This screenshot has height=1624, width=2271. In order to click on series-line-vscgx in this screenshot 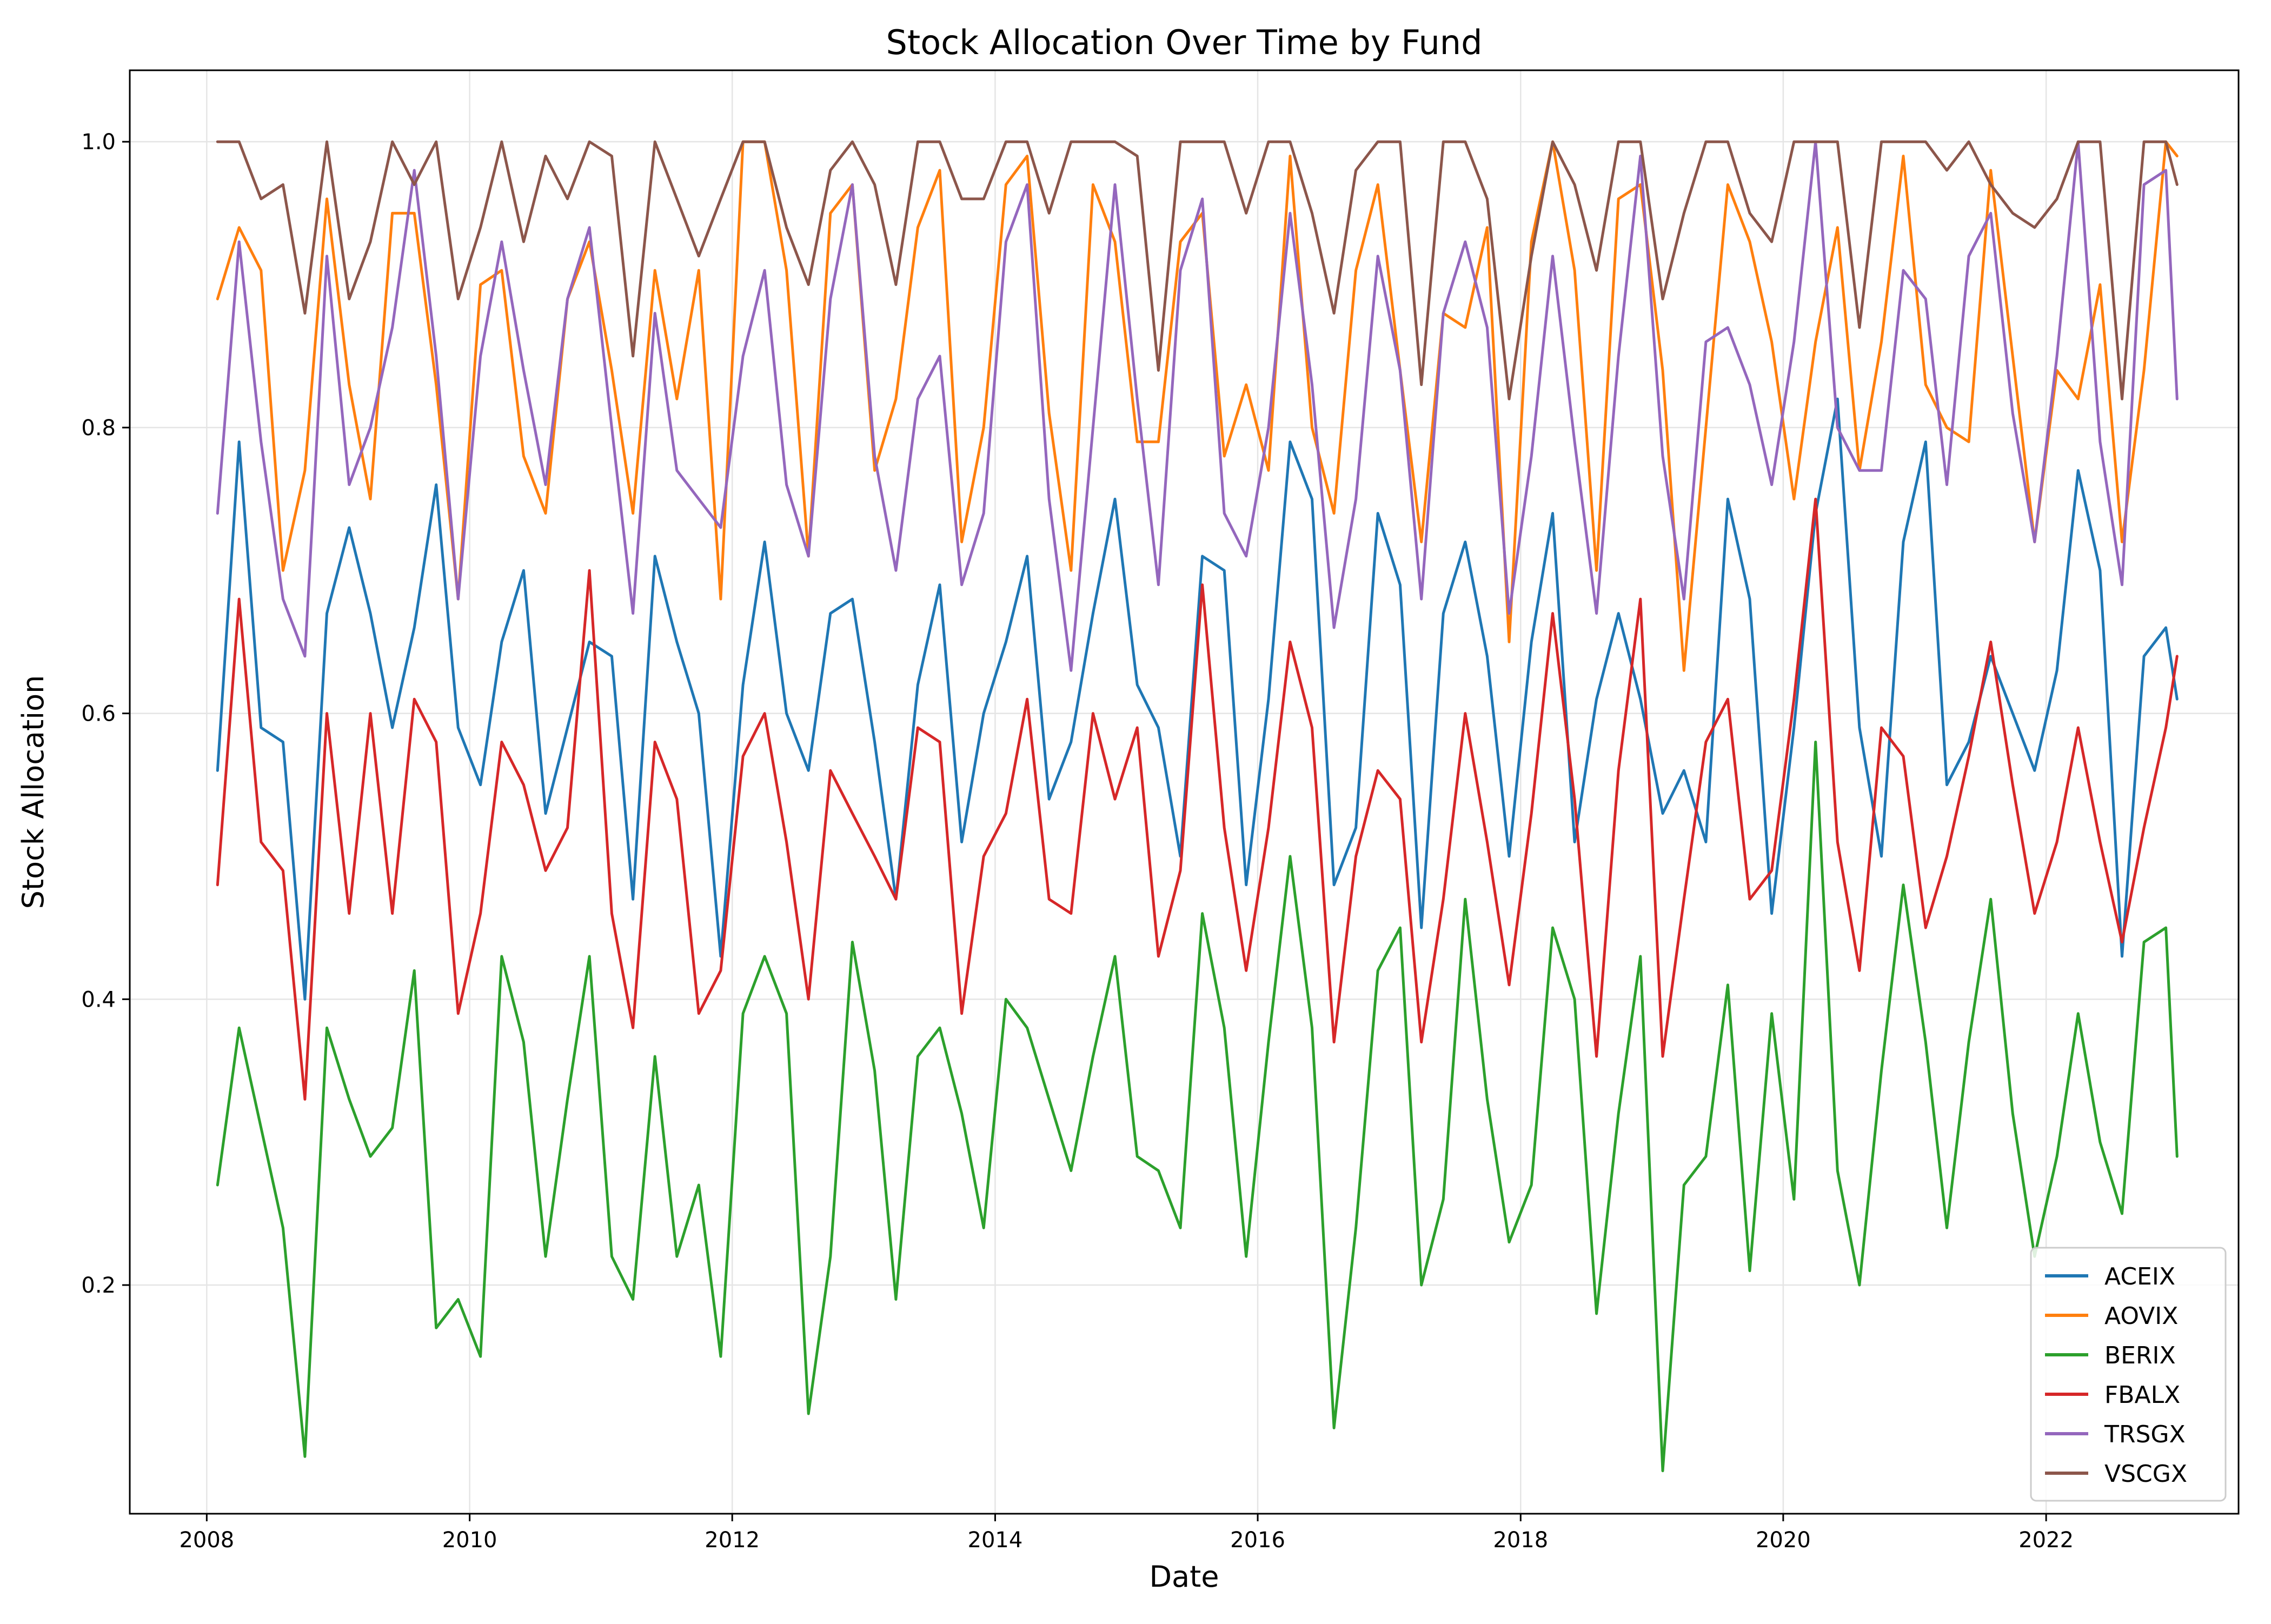, I will do `click(1198, 270)`.